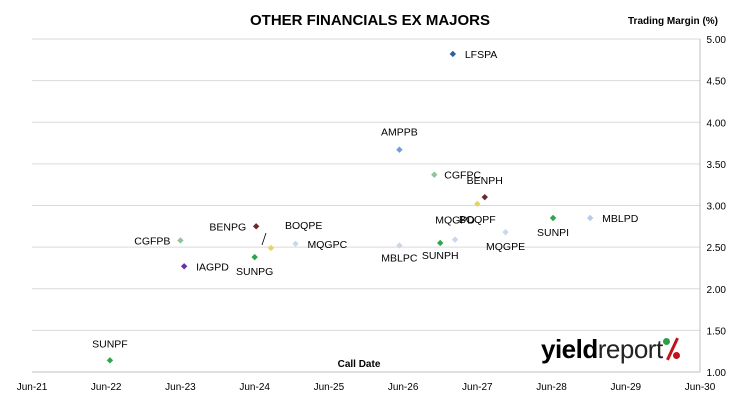  I want to click on yieldreport-logo: yieldreport, so click(612, 349).